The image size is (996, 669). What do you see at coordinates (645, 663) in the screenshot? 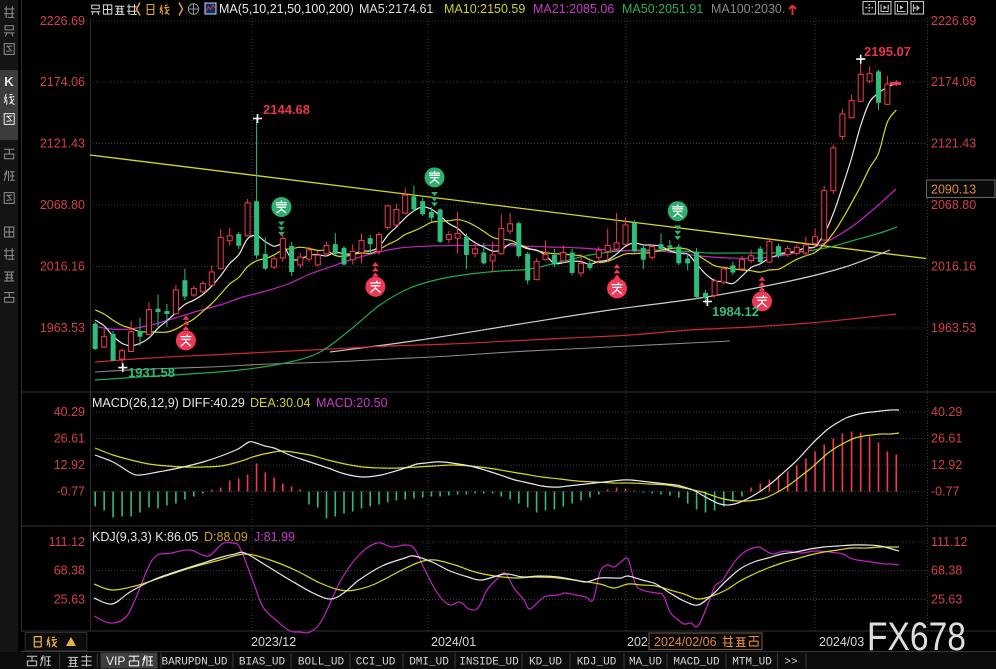
I see `svg-text: MA_UD` at bounding box center [645, 663].